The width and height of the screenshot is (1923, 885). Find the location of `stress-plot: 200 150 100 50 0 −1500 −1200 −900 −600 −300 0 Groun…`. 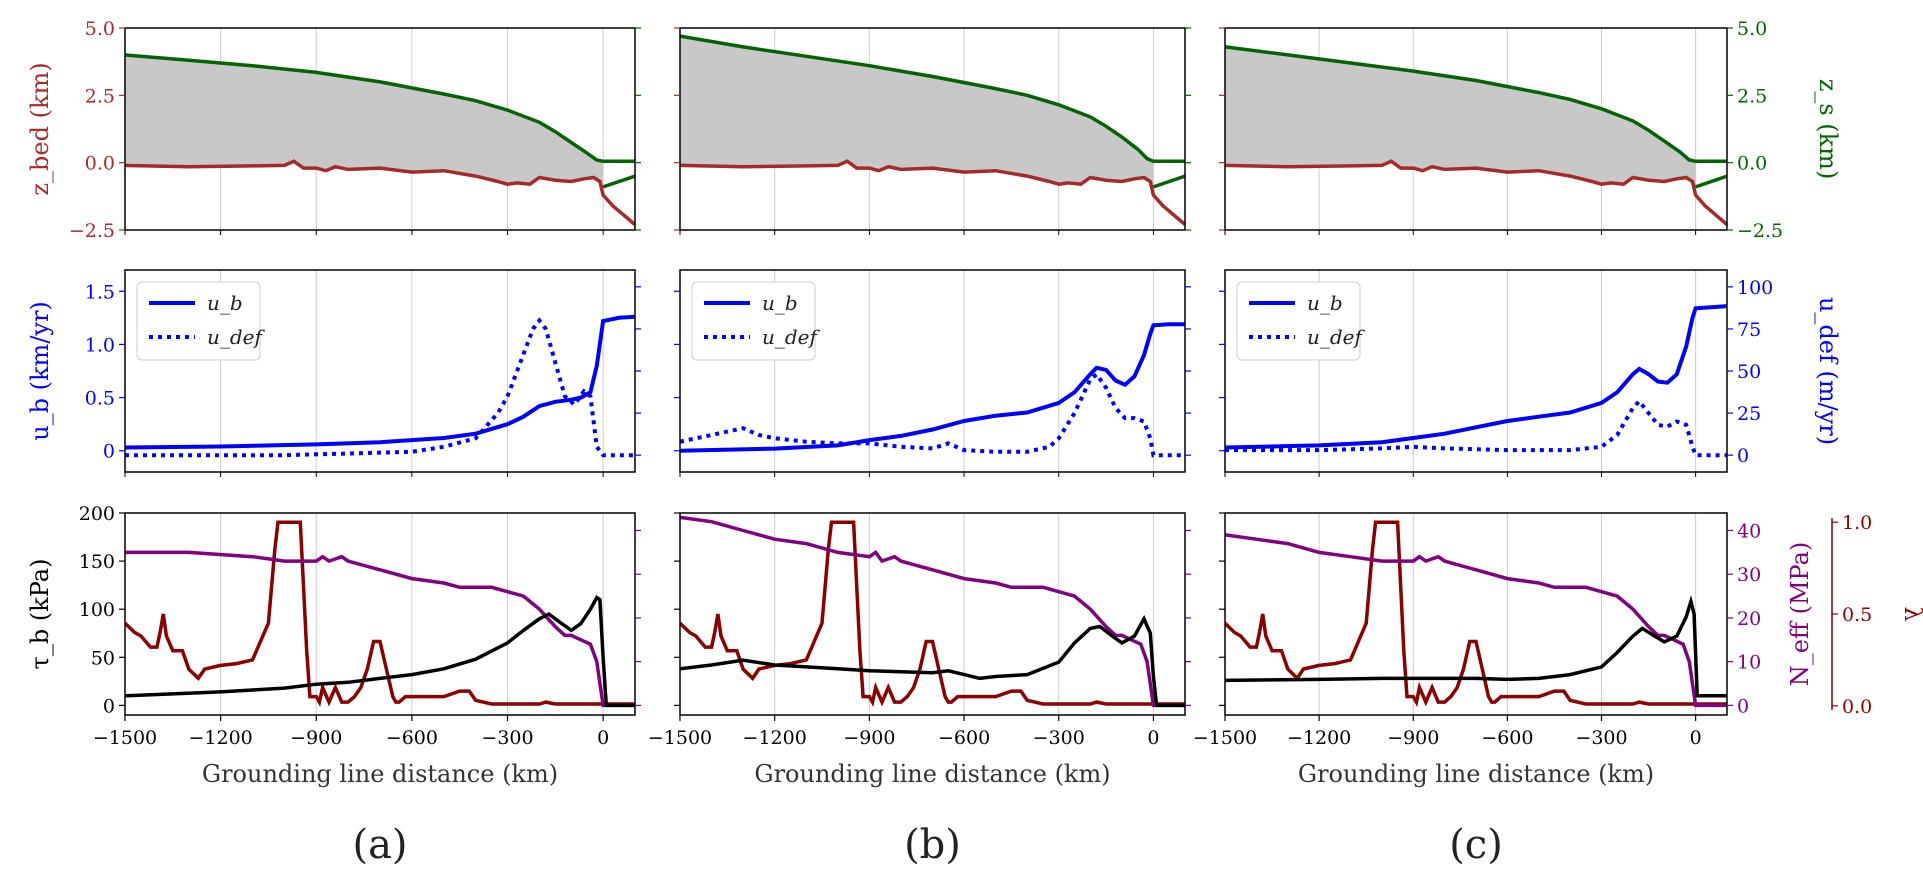

stress-plot: 200 150 100 50 0 −1500 −1200 −900 −600 −300 0 Groun… is located at coordinates (333, 645).